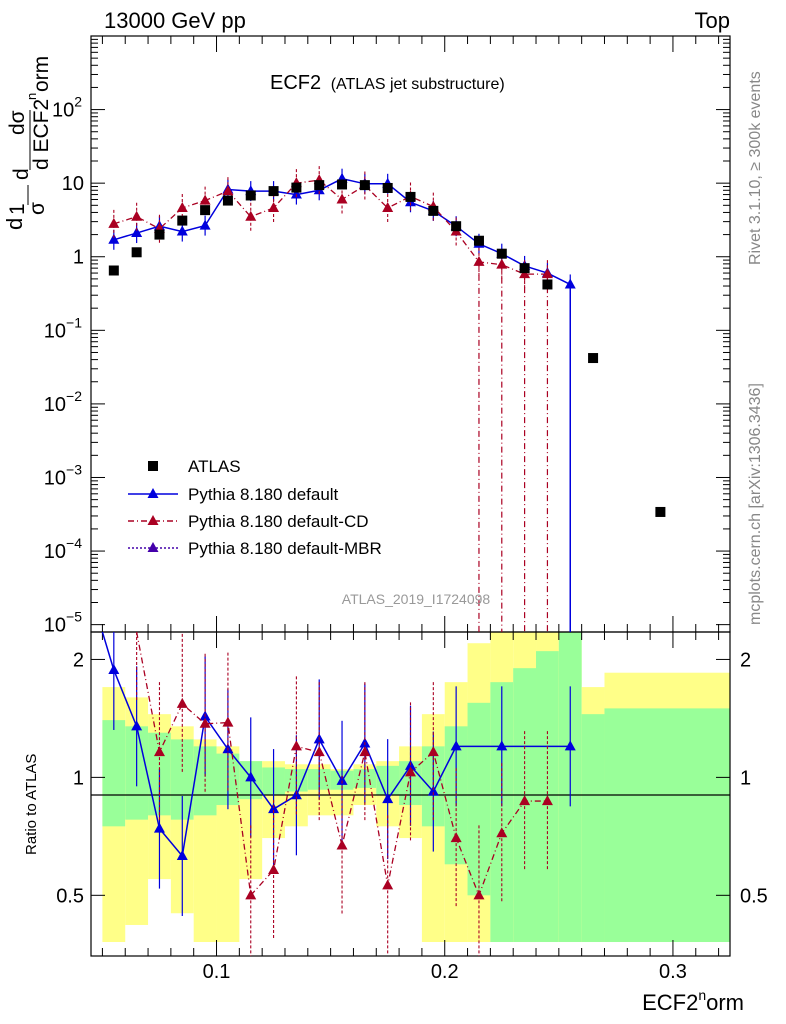 The height and width of the screenshot is (1024, 786). What do you see at coordinates (78, 258) in the screenshot?
I see `y-tick-label: 1` at bounding box center [78, 258].